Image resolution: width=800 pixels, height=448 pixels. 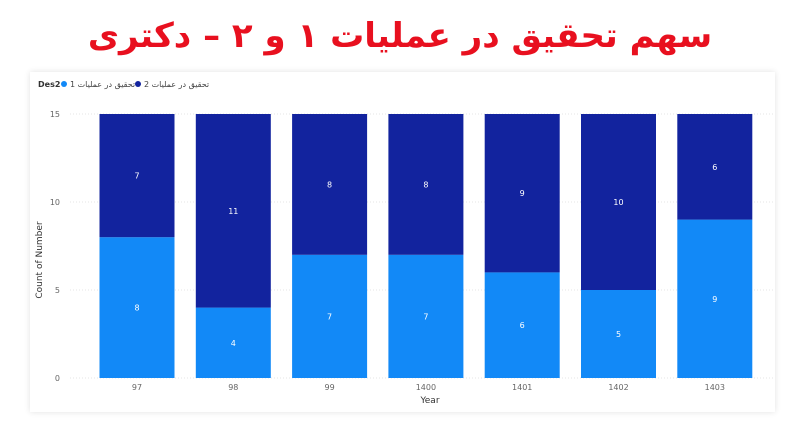 What do you see at coordinates (40, 260) in the screenshot?
I see `y-axis-title: Count of Number` at bounding box center [40, 260].